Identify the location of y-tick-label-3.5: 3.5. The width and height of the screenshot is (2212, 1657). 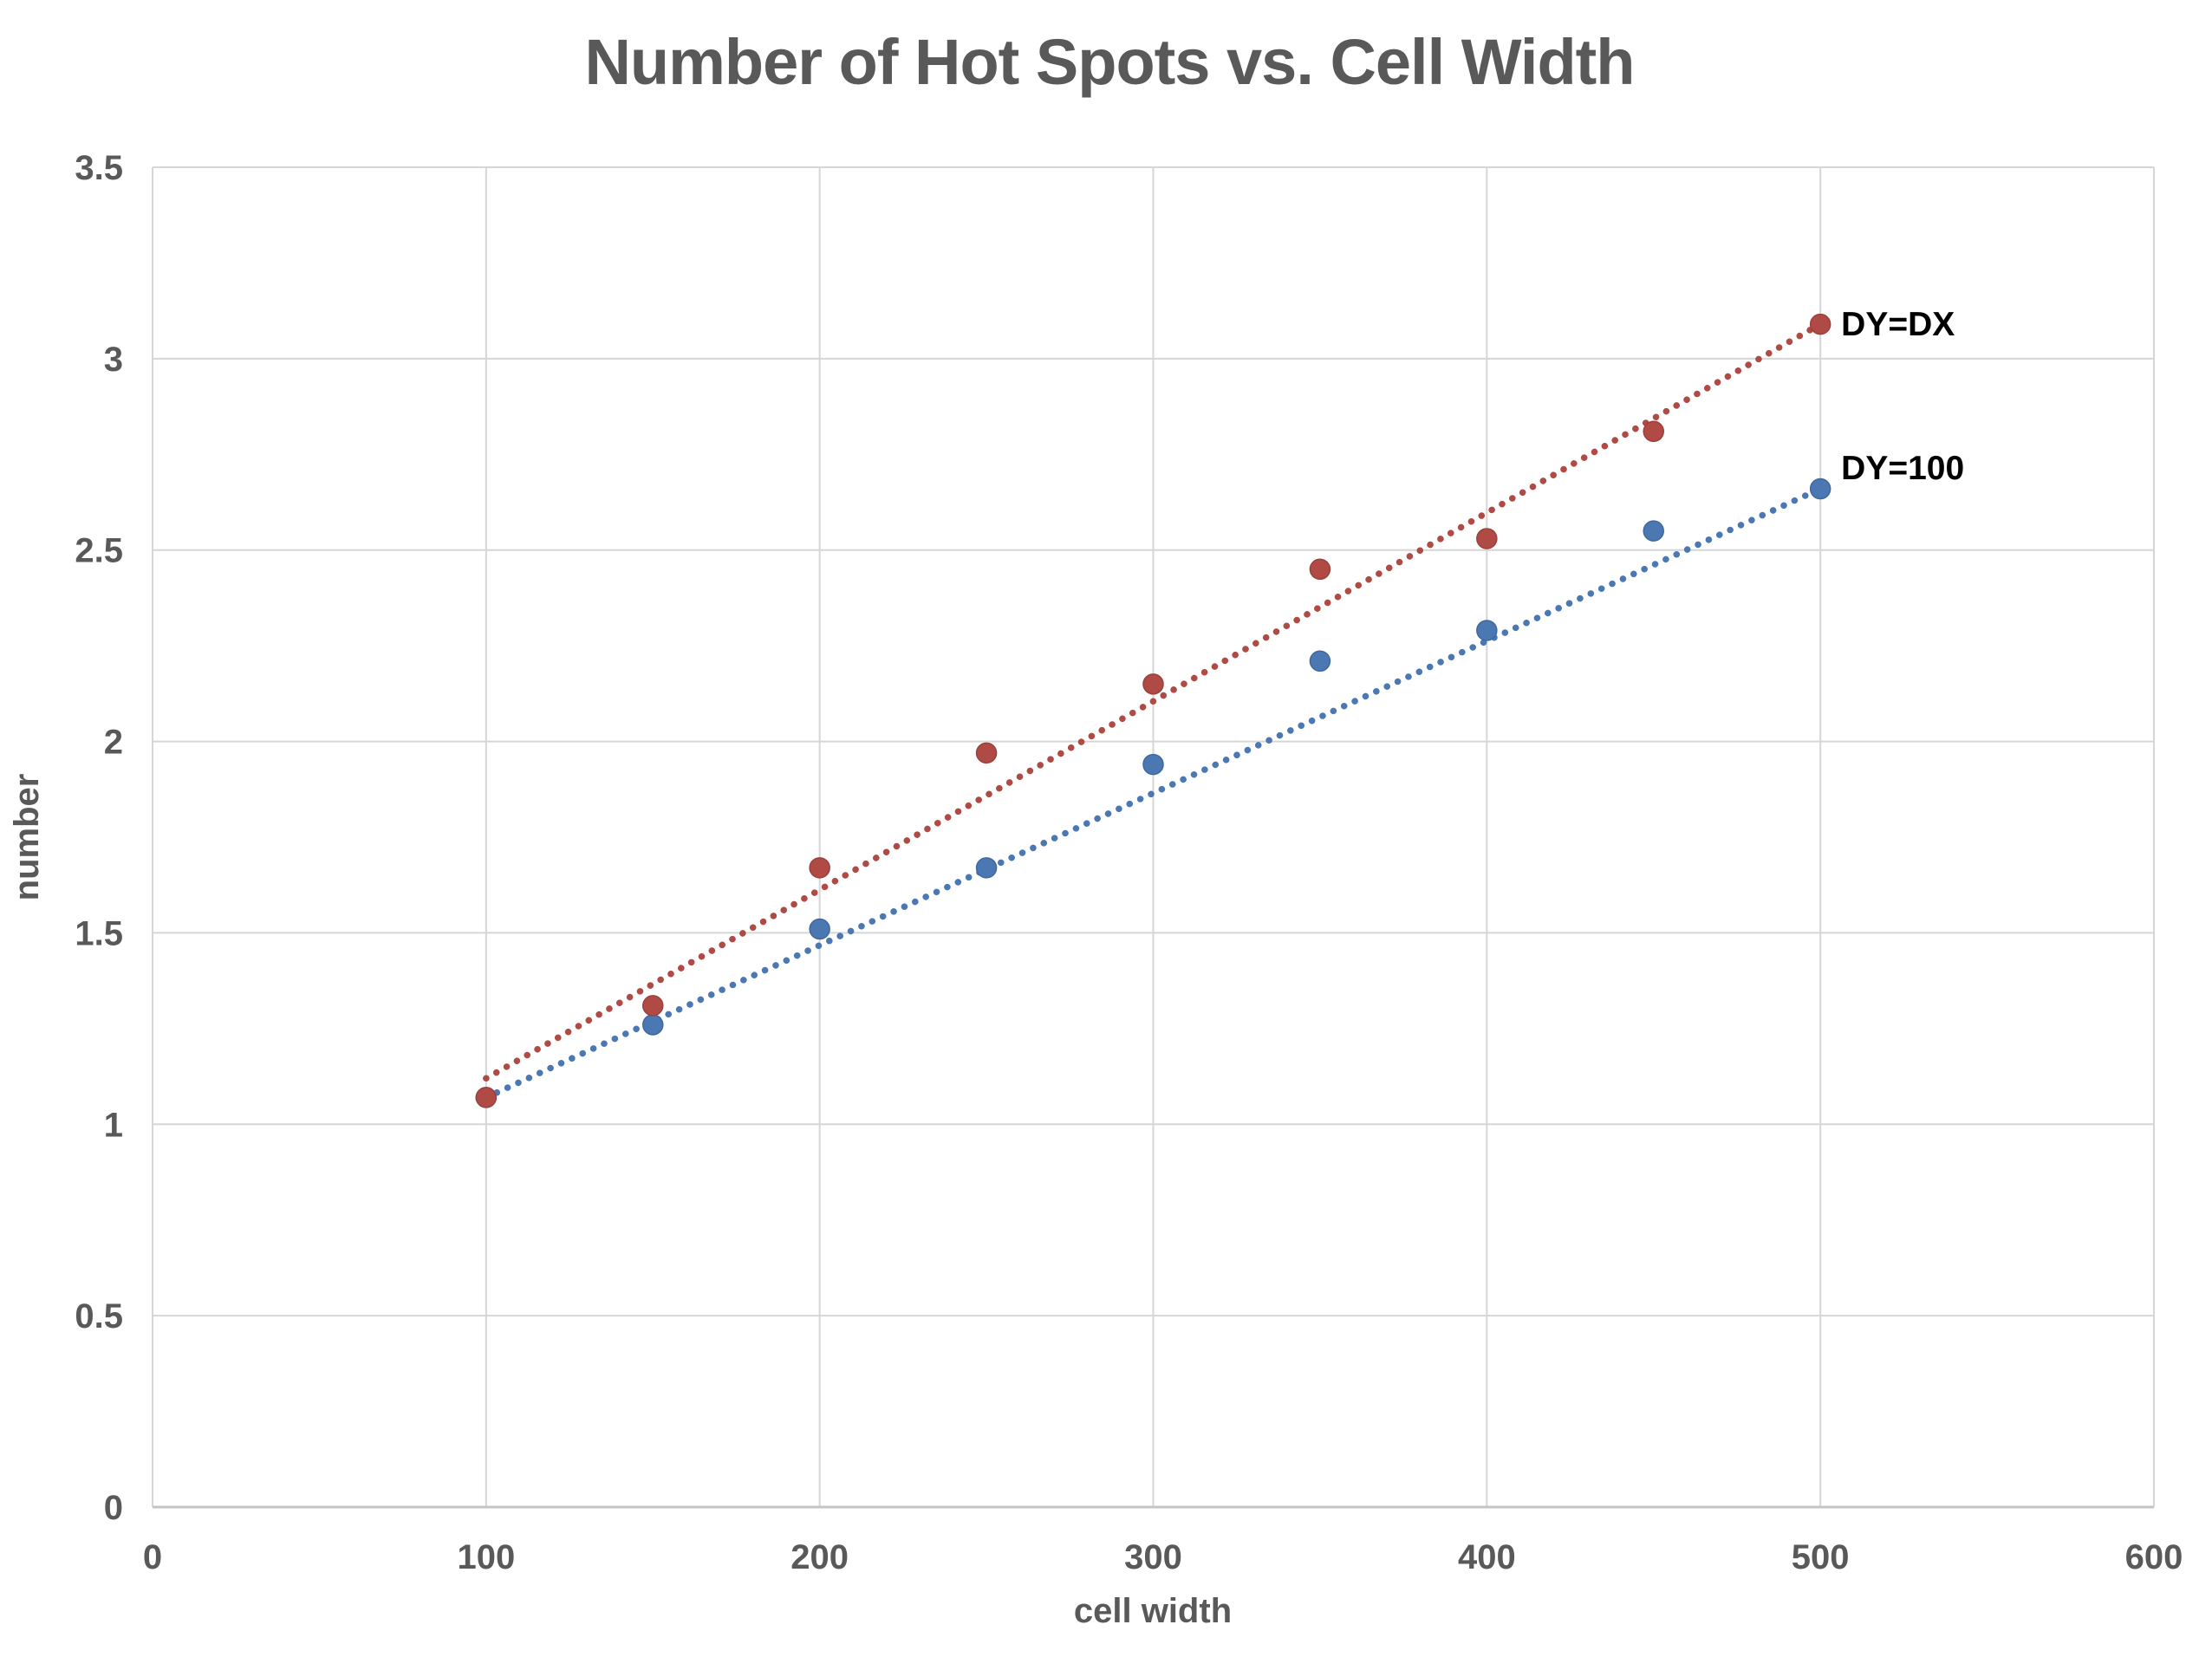
(99, 168).